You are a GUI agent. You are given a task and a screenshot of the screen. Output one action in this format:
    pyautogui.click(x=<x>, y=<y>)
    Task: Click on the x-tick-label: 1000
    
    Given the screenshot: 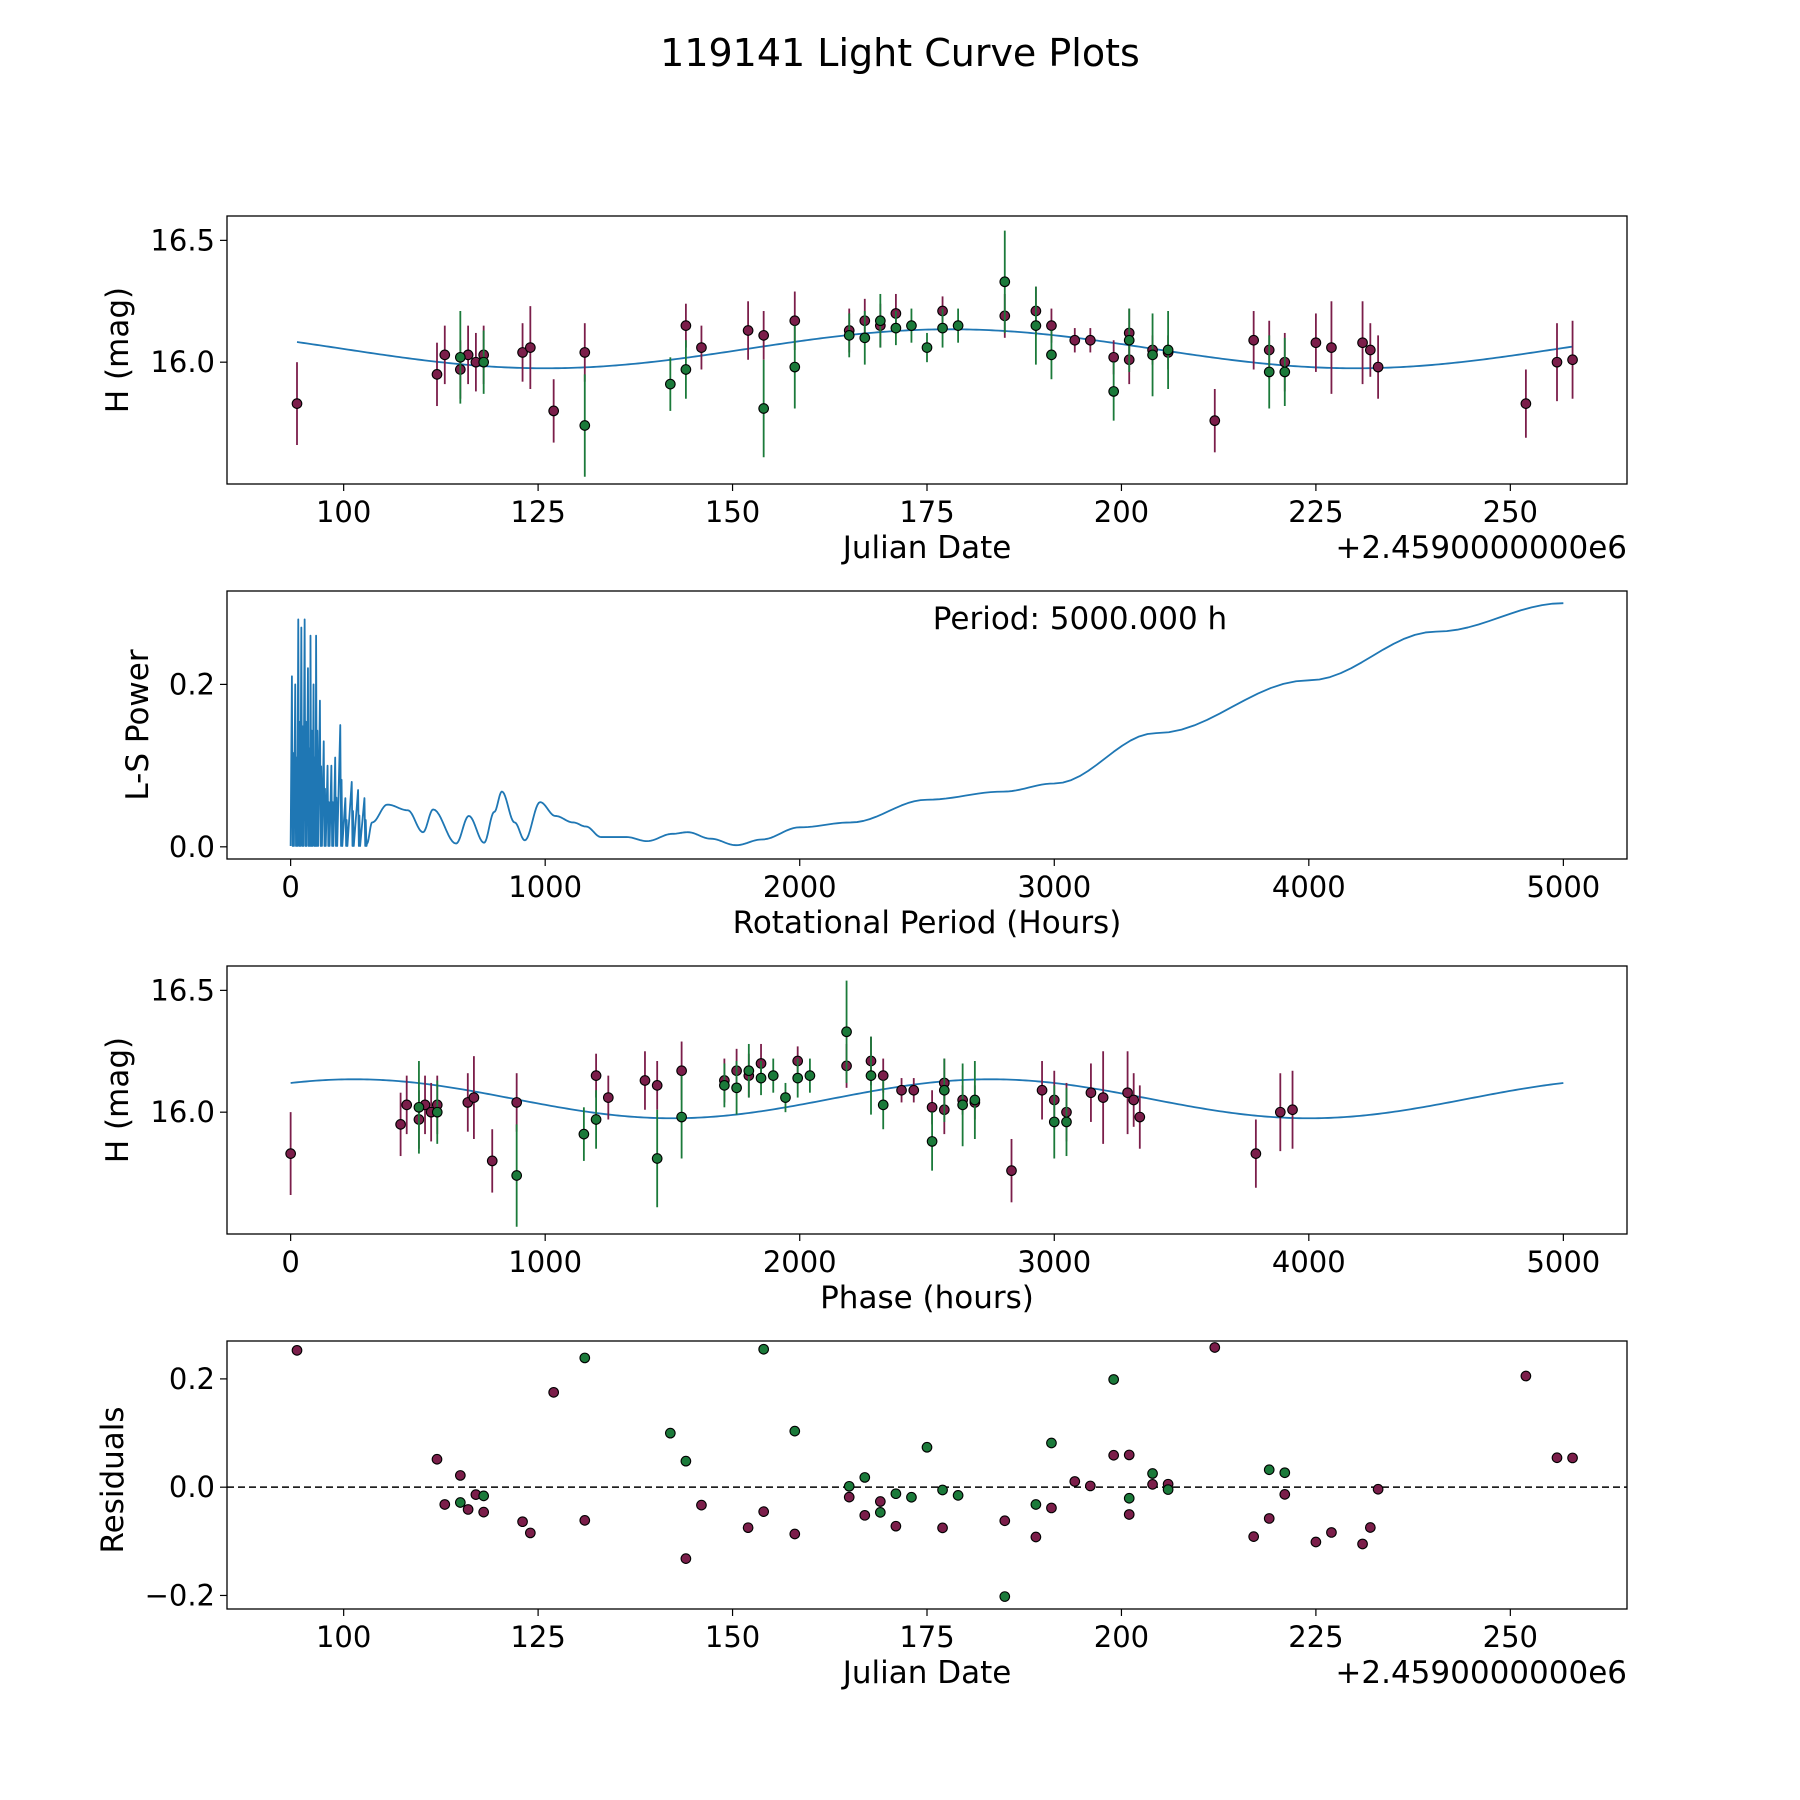 What is the action you would take?
    pyautogui.click(x=545, y=1262)
    